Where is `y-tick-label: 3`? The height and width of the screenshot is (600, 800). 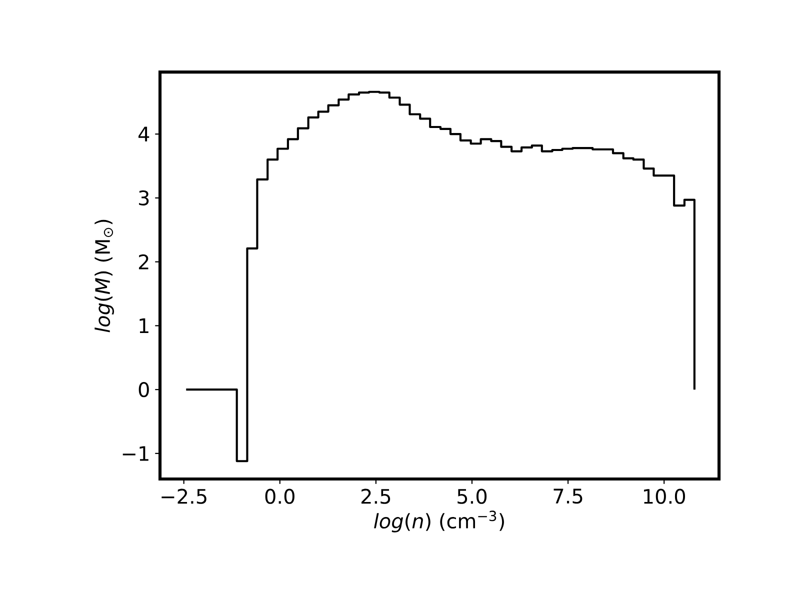
y-tick-label: 3 is located at coordinates (144, 198).